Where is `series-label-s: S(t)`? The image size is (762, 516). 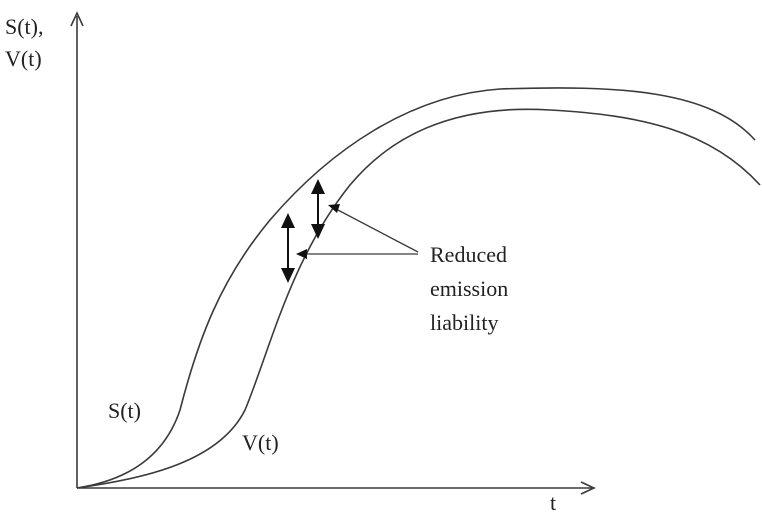
series-label-s: S(t) is located at coordinates (124, 410).